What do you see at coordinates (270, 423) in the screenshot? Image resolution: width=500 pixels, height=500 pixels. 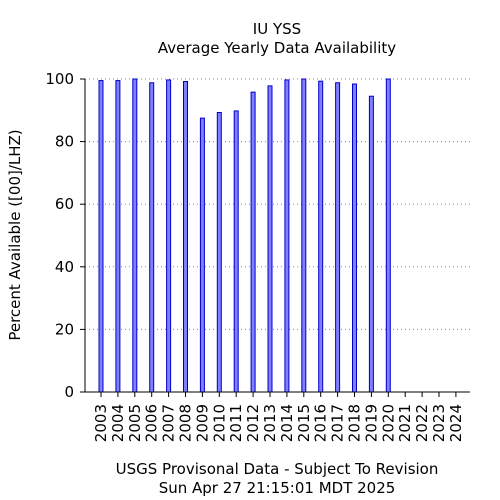 I see `x-tick-label-2013: 2013` at bounding box center [270, 423].